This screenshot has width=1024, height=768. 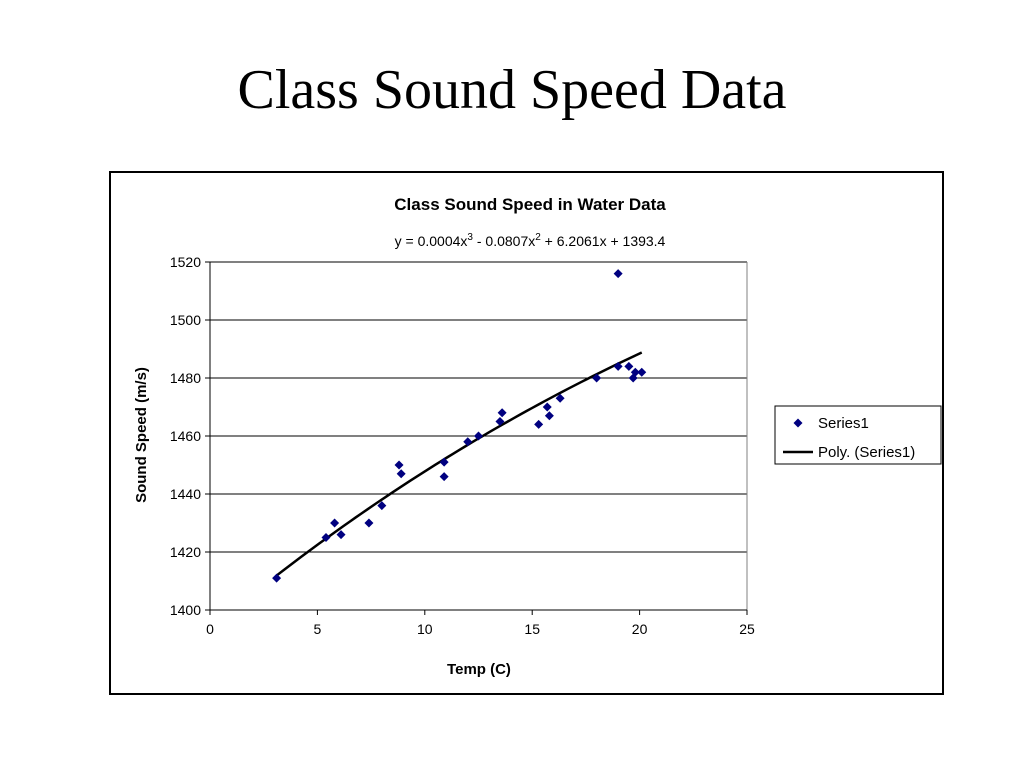 What do you see at coordinates (431, 241) in the screenshot?
I see `equation-part: y = 0.0004x` at bounding box center [431, 241].